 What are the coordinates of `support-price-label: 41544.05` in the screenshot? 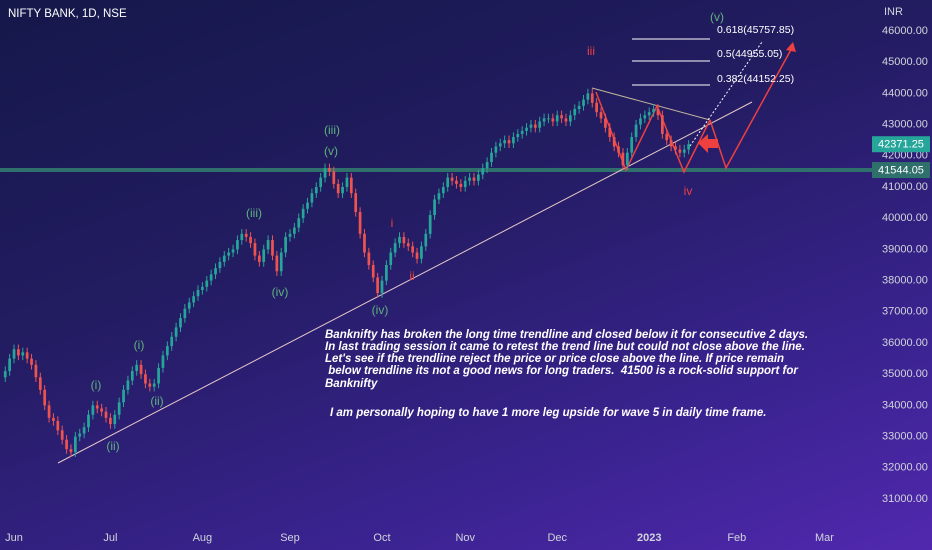 It's located at (901, 170).